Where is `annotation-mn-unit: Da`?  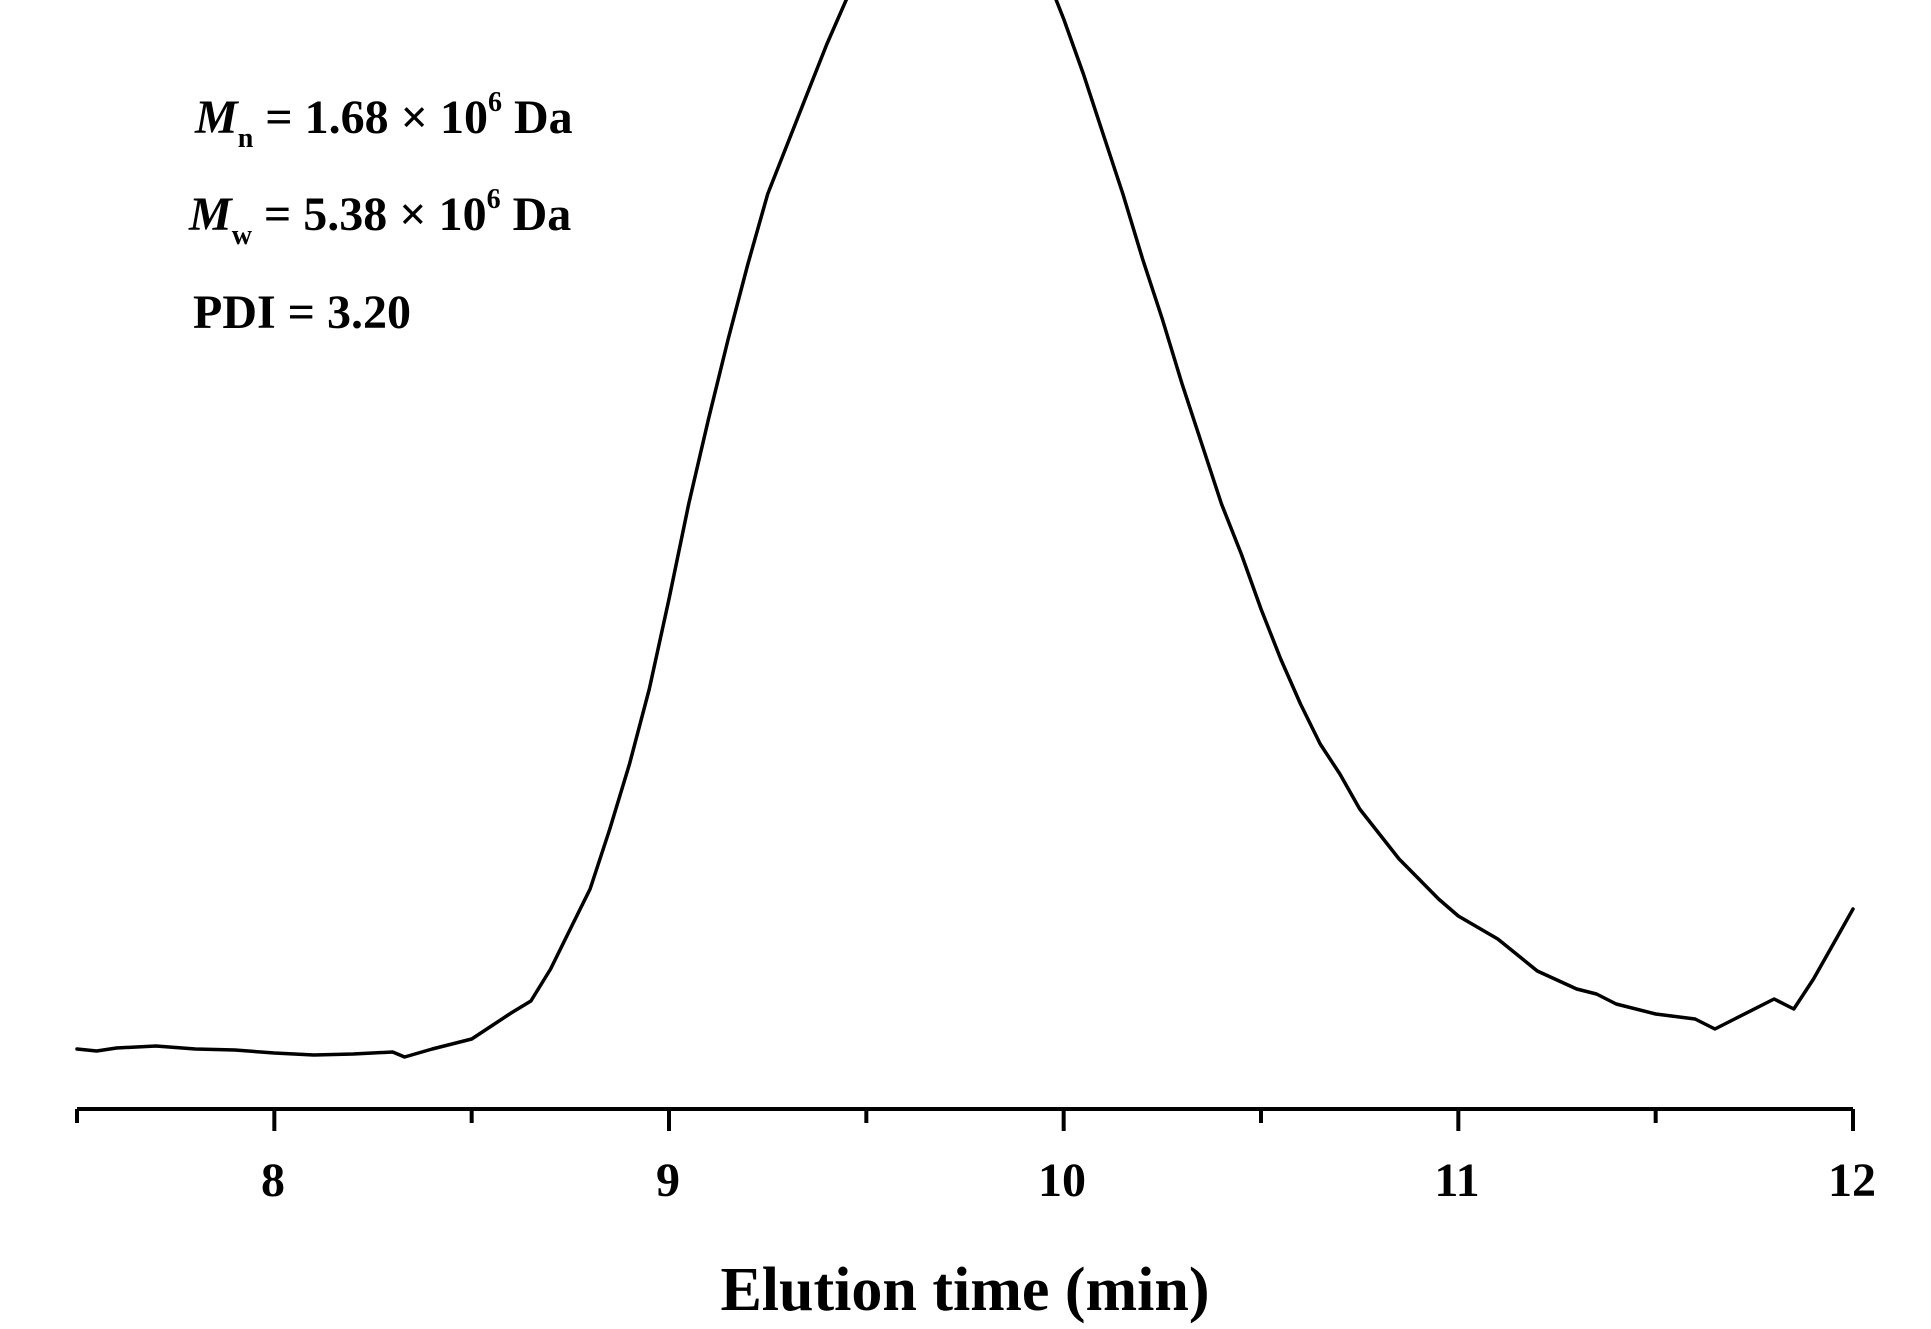
annotation-mn-unit: Da is located at coordinates (537, 117).